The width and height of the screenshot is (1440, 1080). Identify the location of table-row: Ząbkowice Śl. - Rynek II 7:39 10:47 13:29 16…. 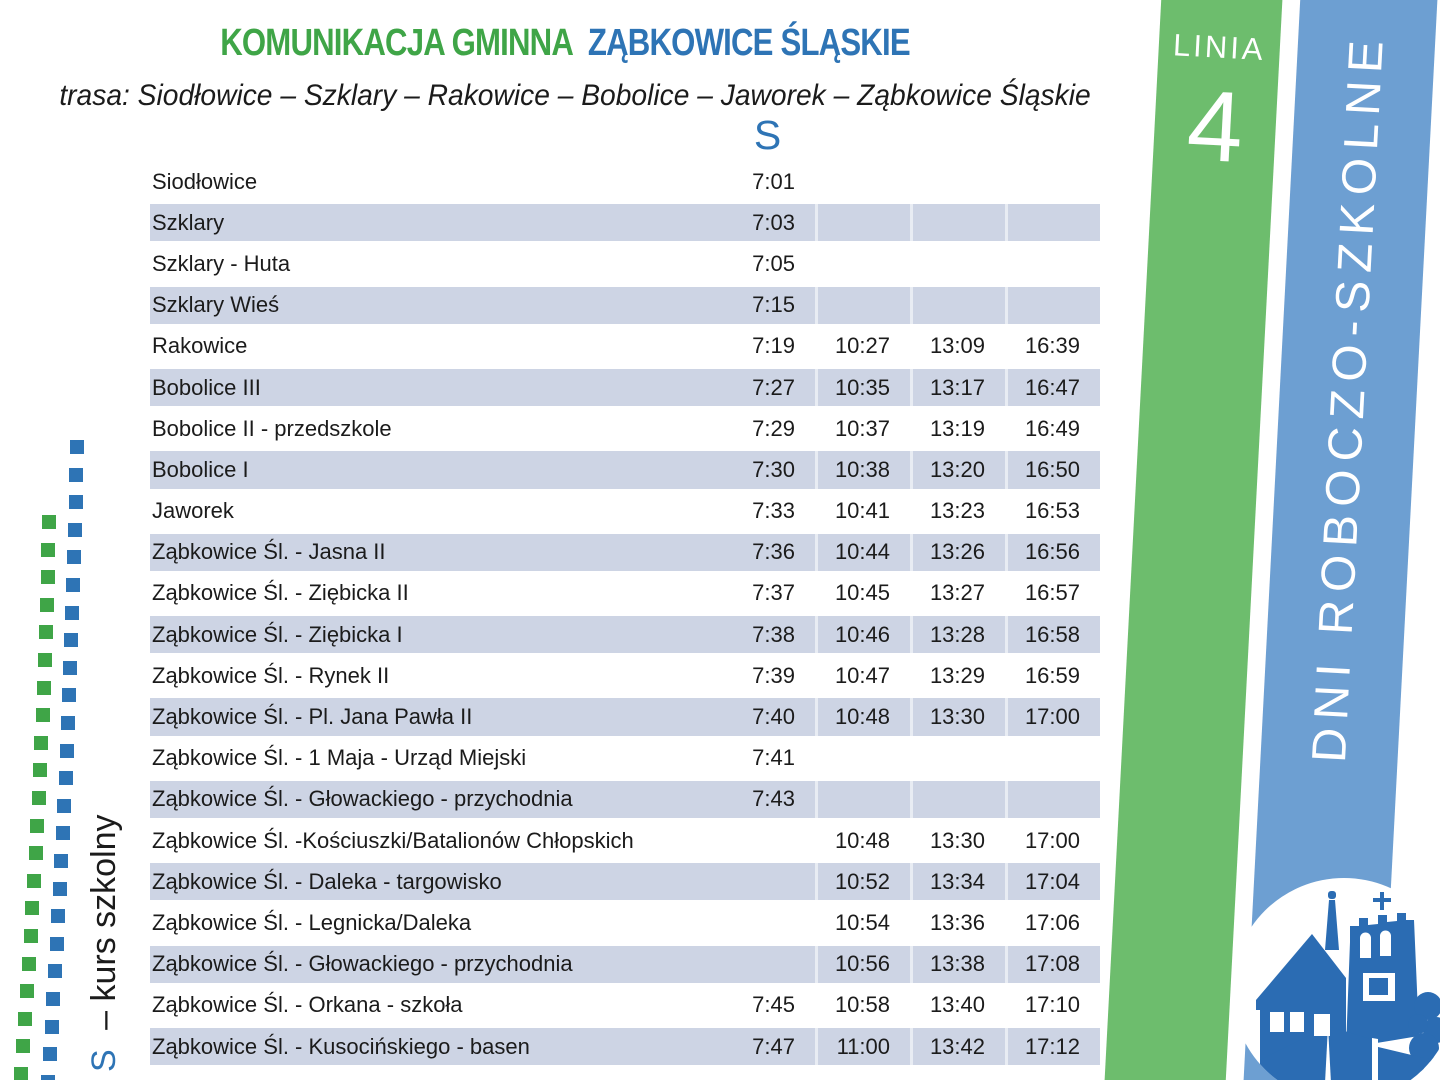
(625, 675).